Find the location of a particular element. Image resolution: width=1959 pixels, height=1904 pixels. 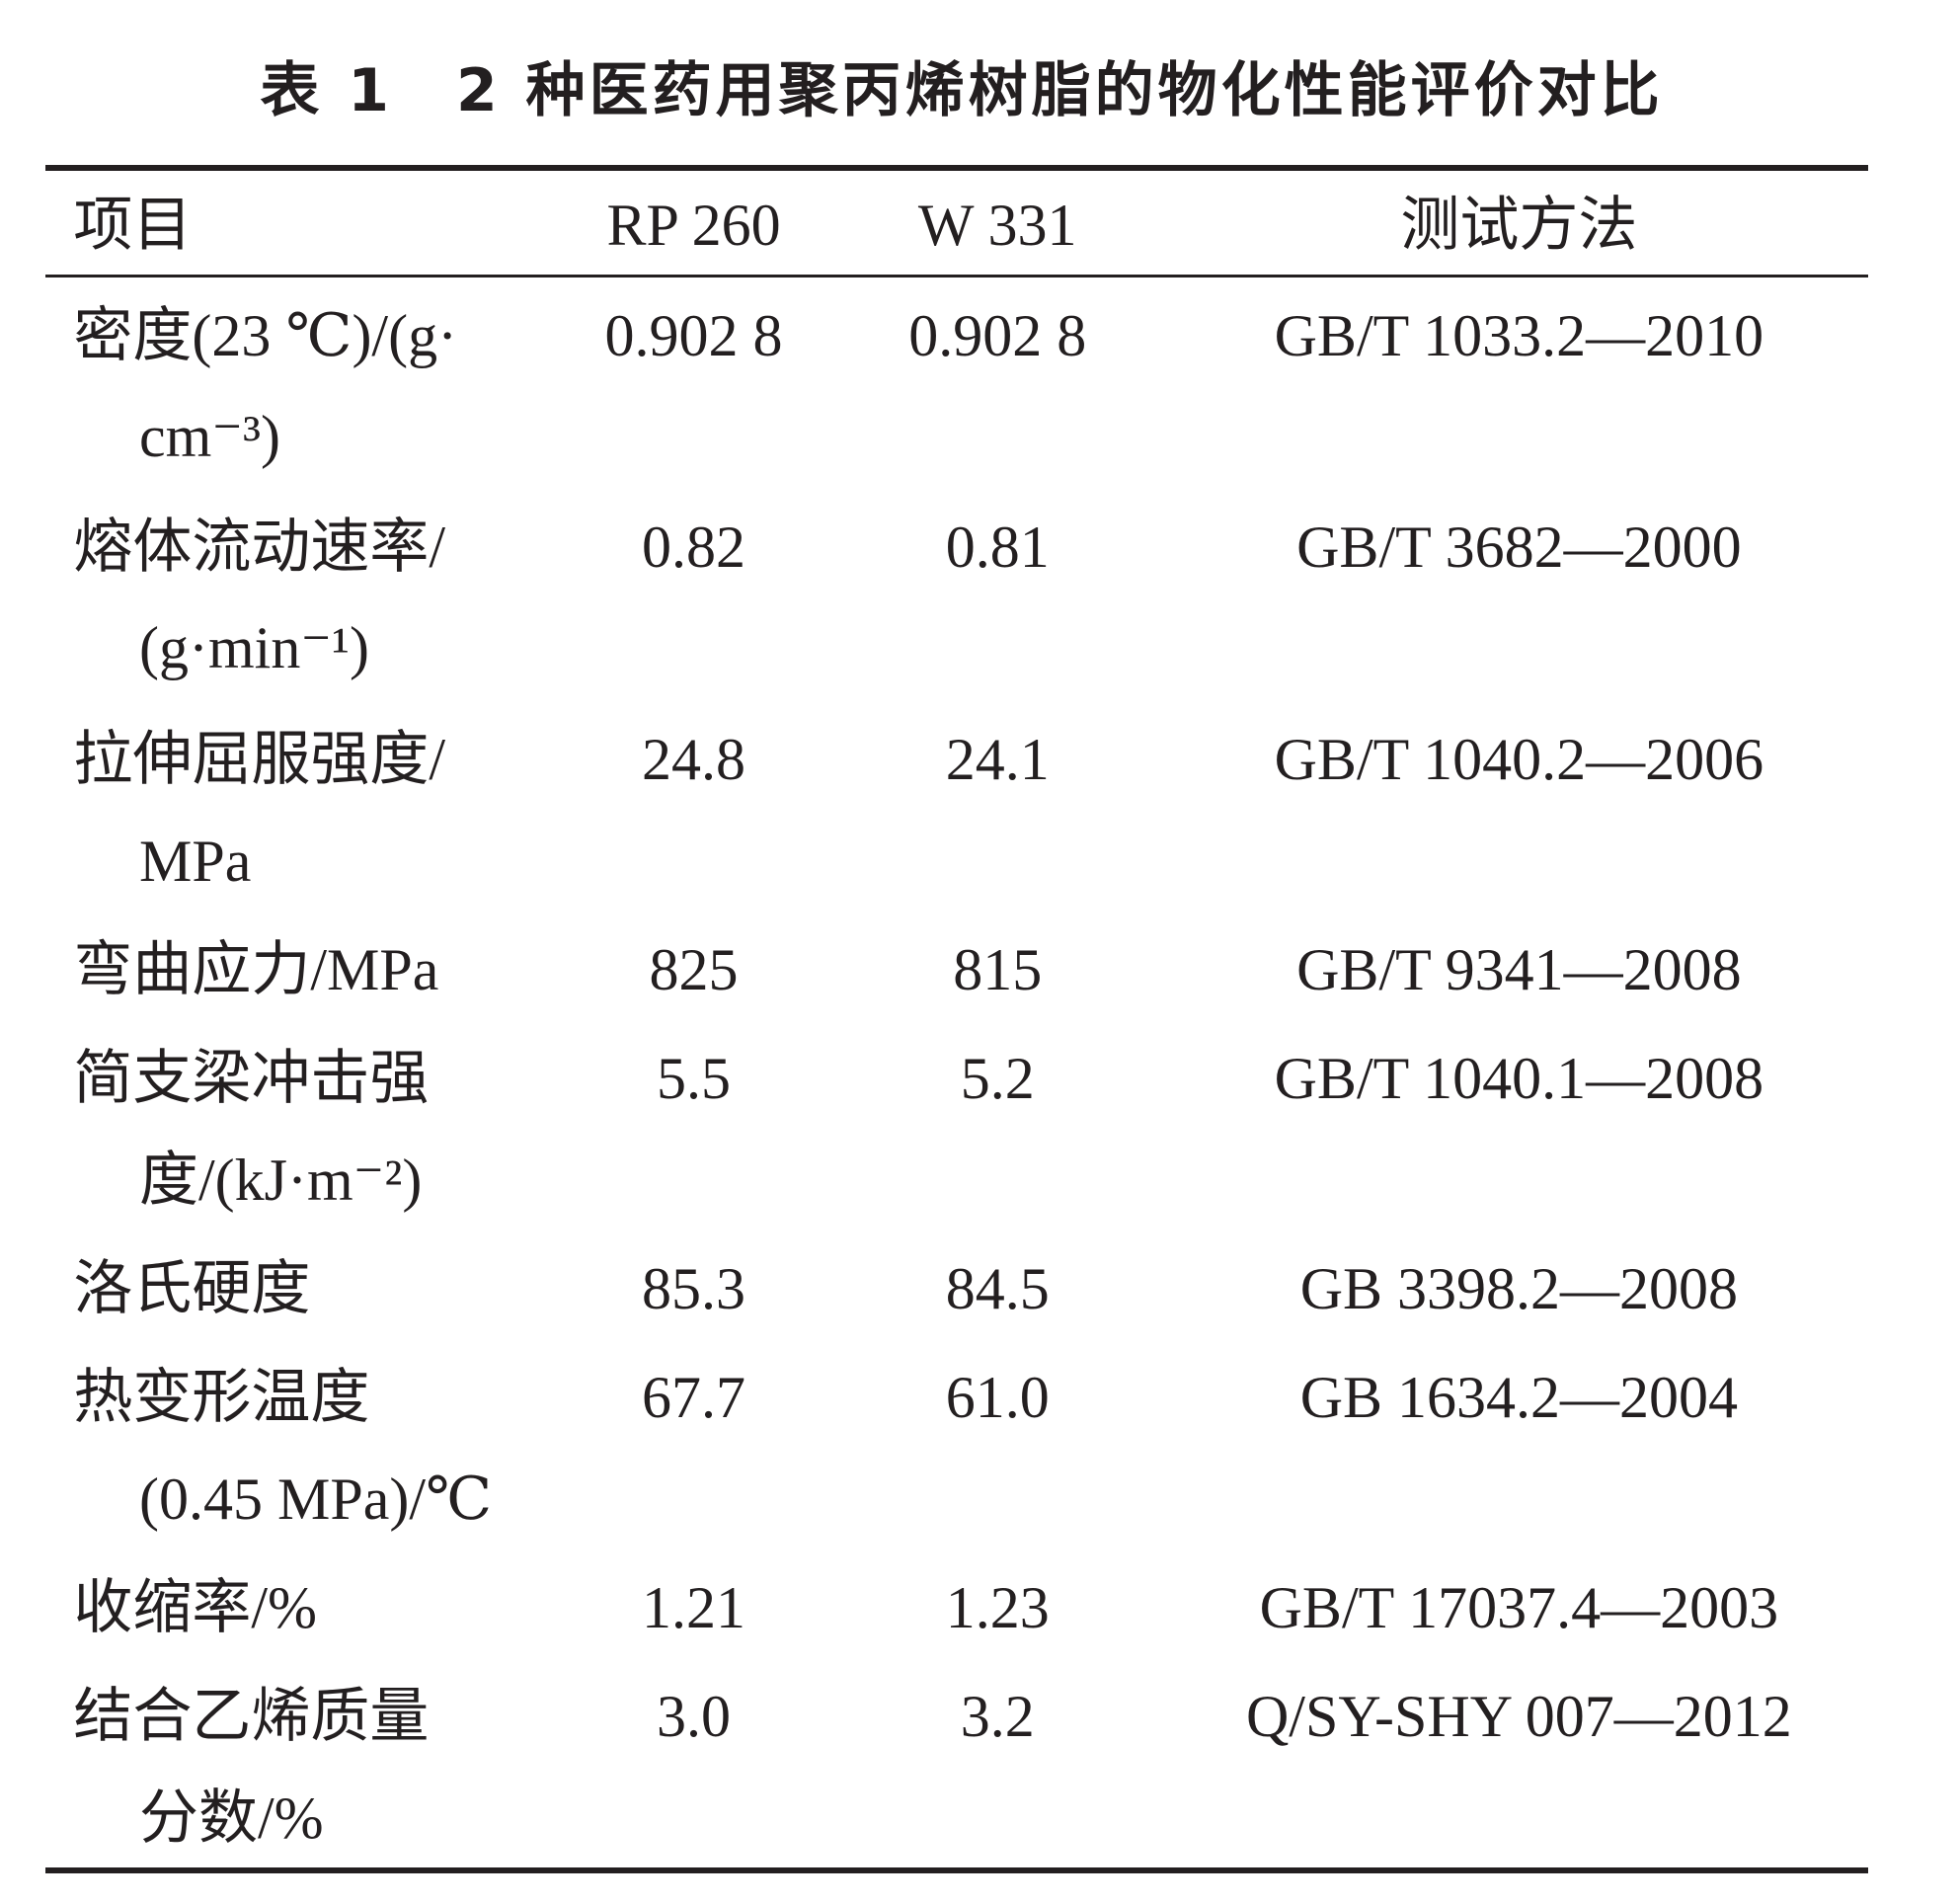

item-cell: MPa is located at coordinates (195, 861).